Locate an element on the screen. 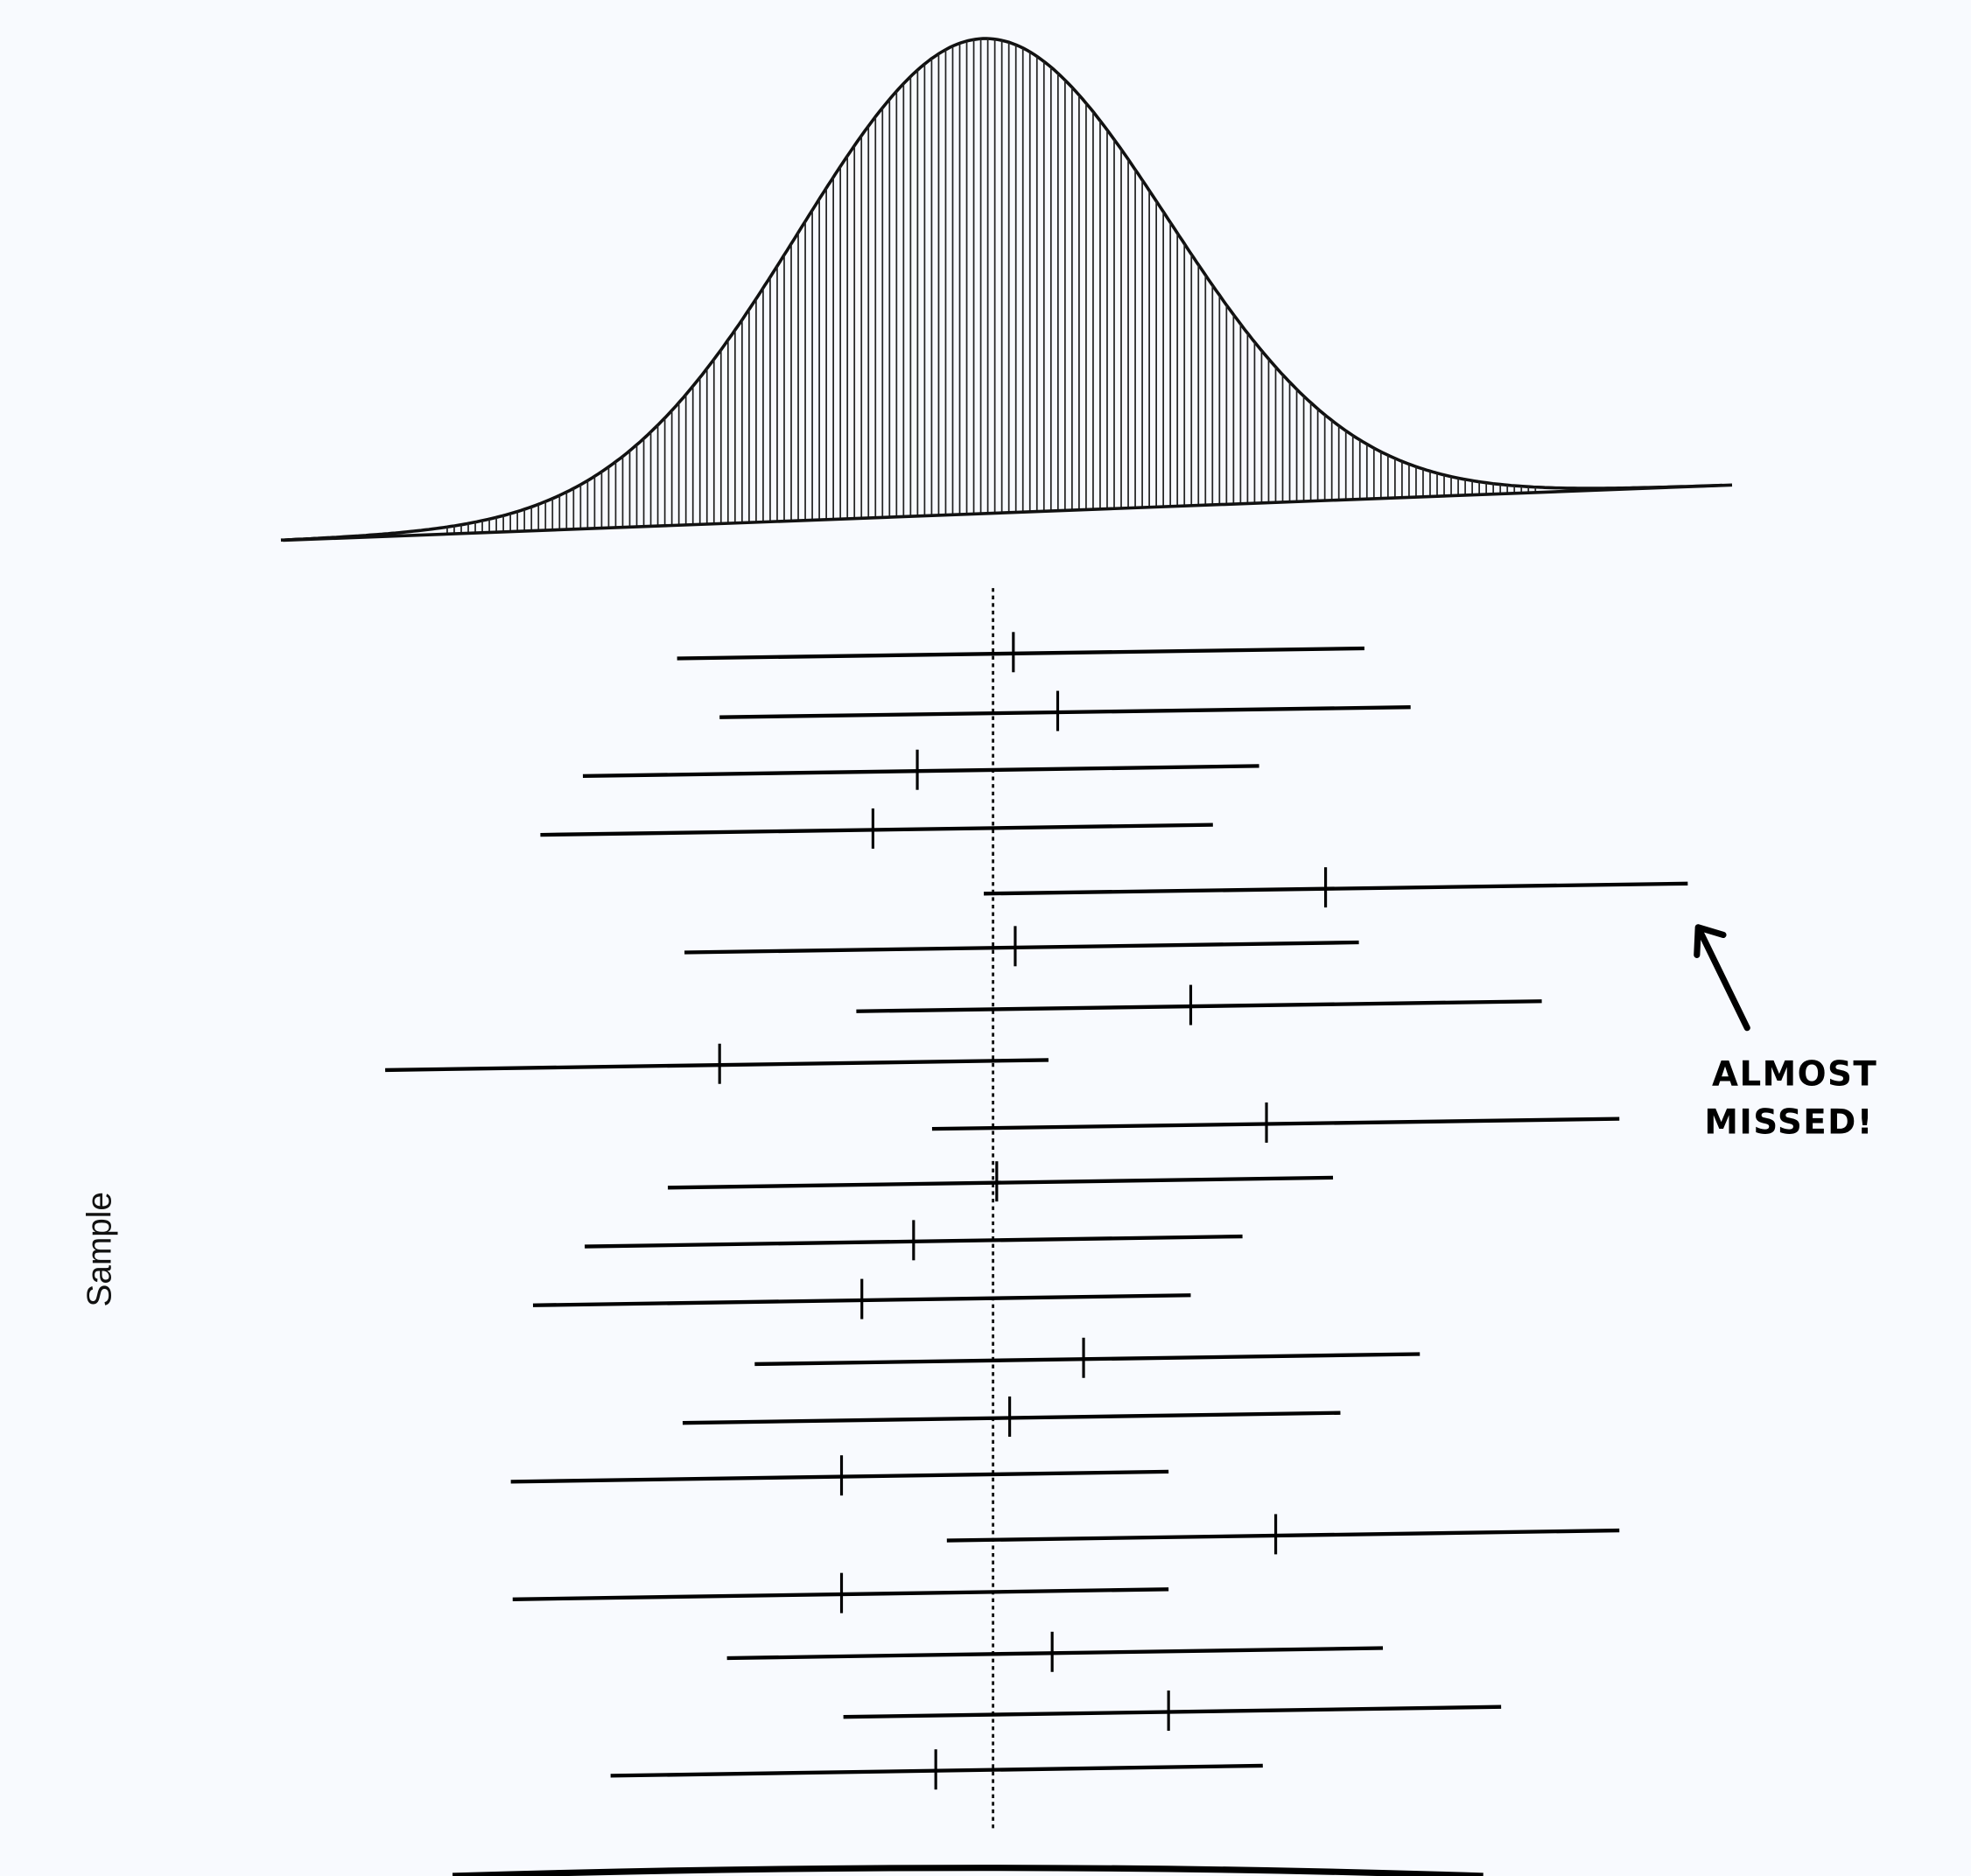 The height and width of the screenshot is (1876, 1971). annotation-line2: MISSED! is located at coordinates (1789, 1122).